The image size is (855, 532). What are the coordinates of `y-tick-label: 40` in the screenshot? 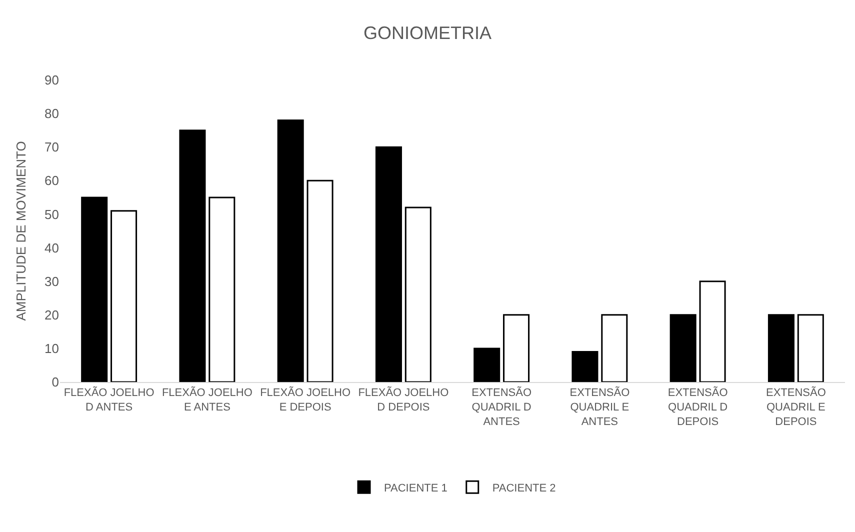 It's located at (51, 248).